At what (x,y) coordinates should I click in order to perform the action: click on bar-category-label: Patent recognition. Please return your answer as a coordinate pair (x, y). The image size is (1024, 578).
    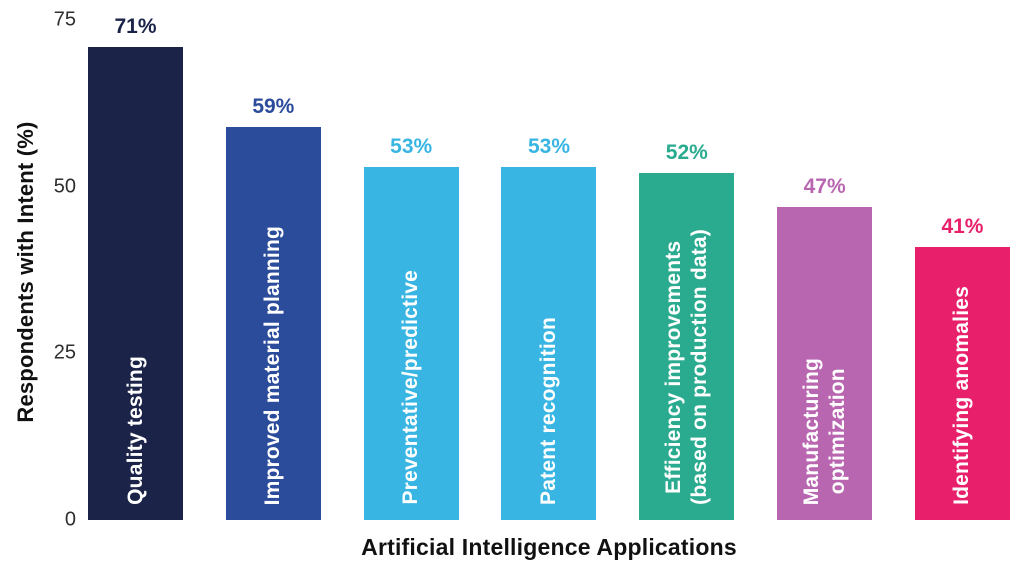
    Looking at the image, I should click on (548, 411).